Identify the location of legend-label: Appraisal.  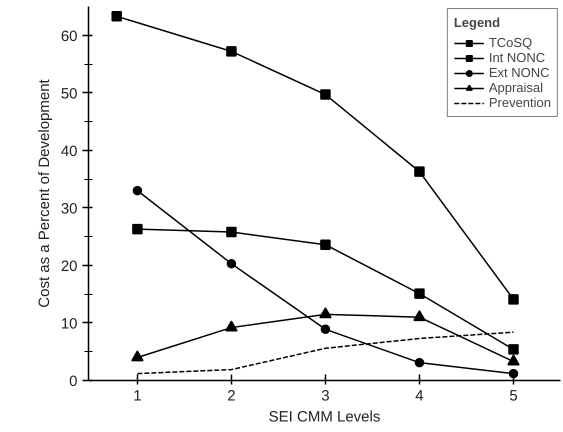
(516, 87).